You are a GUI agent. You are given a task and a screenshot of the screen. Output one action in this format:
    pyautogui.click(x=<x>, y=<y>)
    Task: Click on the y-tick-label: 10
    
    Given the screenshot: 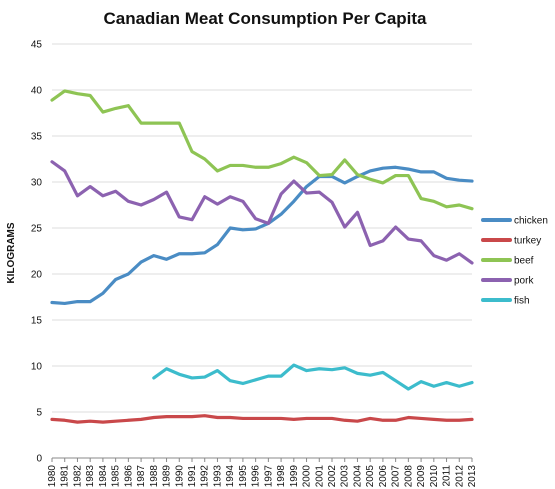 What is the action you would take?
    pyautogui.click(x=37, y=367)
    